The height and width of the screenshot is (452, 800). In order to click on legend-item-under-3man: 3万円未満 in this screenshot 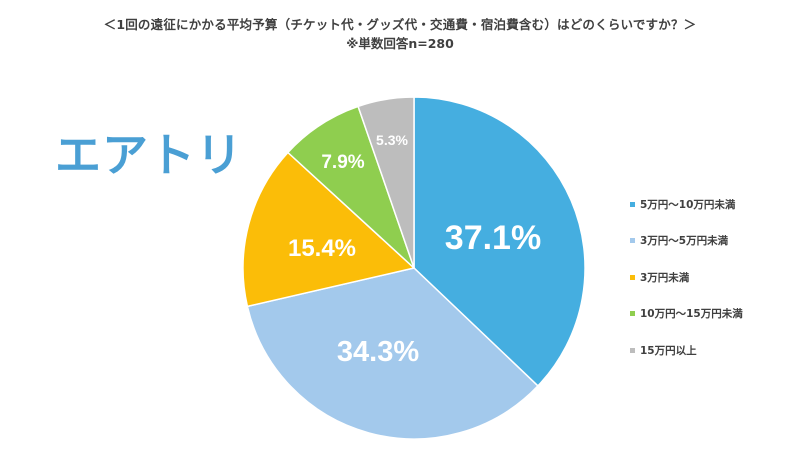, I will do `click(686, 277)`.